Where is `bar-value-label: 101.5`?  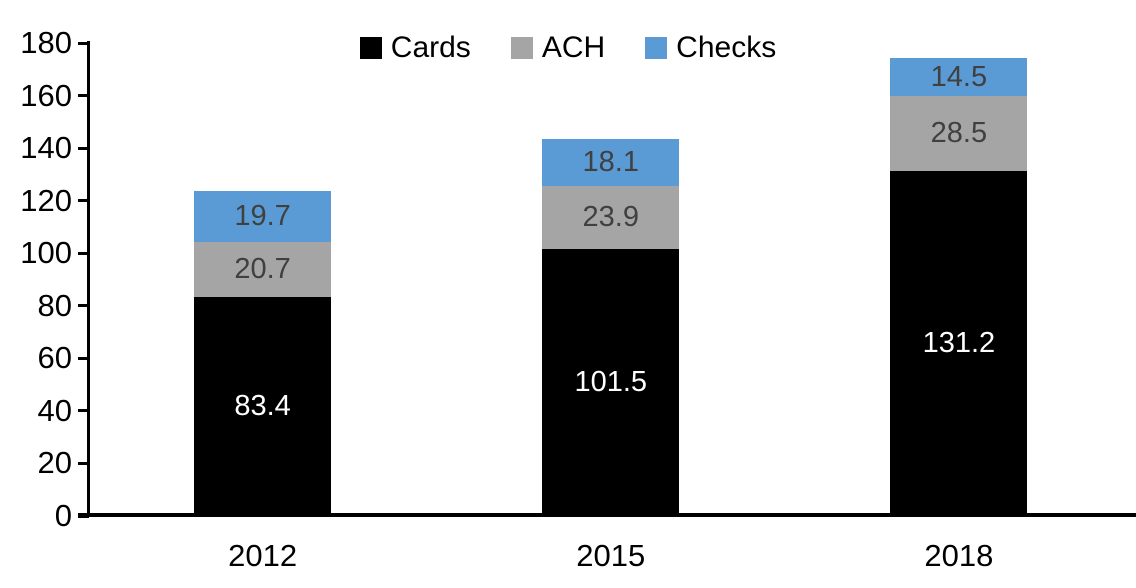
bar-value-label: 101.5 is located at coordinates (611, 382).